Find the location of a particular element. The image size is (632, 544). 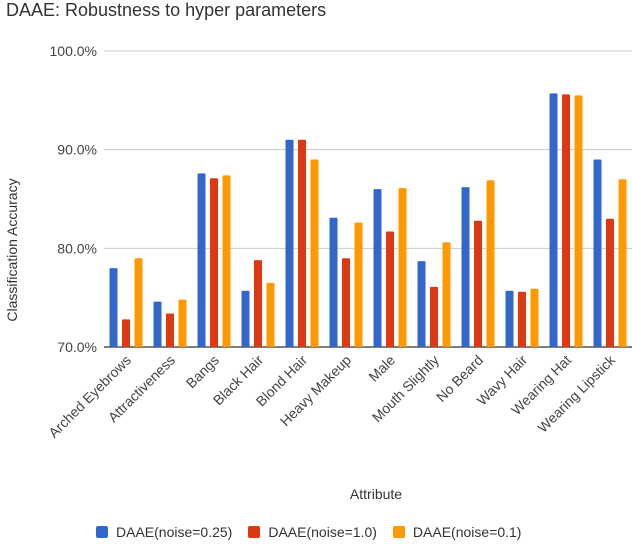

chart-title: DAAE: Robustness to hyper parameters is located at coordinates (166, 10).